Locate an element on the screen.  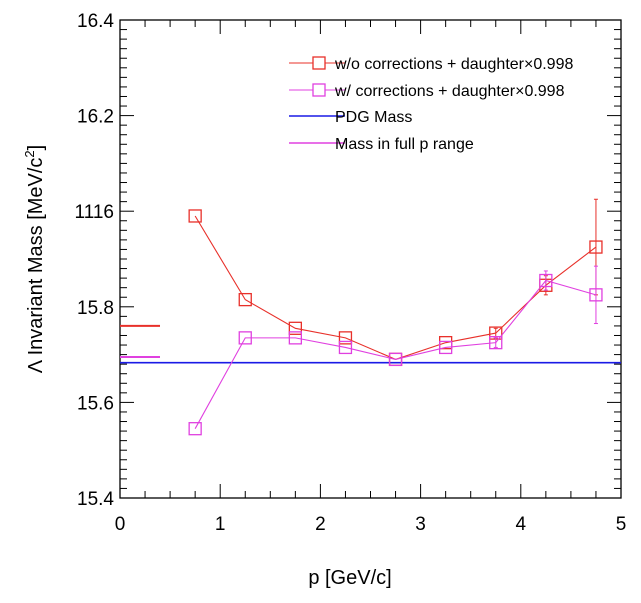
x-tick-label: 3 is located at coordinates (420, 524).